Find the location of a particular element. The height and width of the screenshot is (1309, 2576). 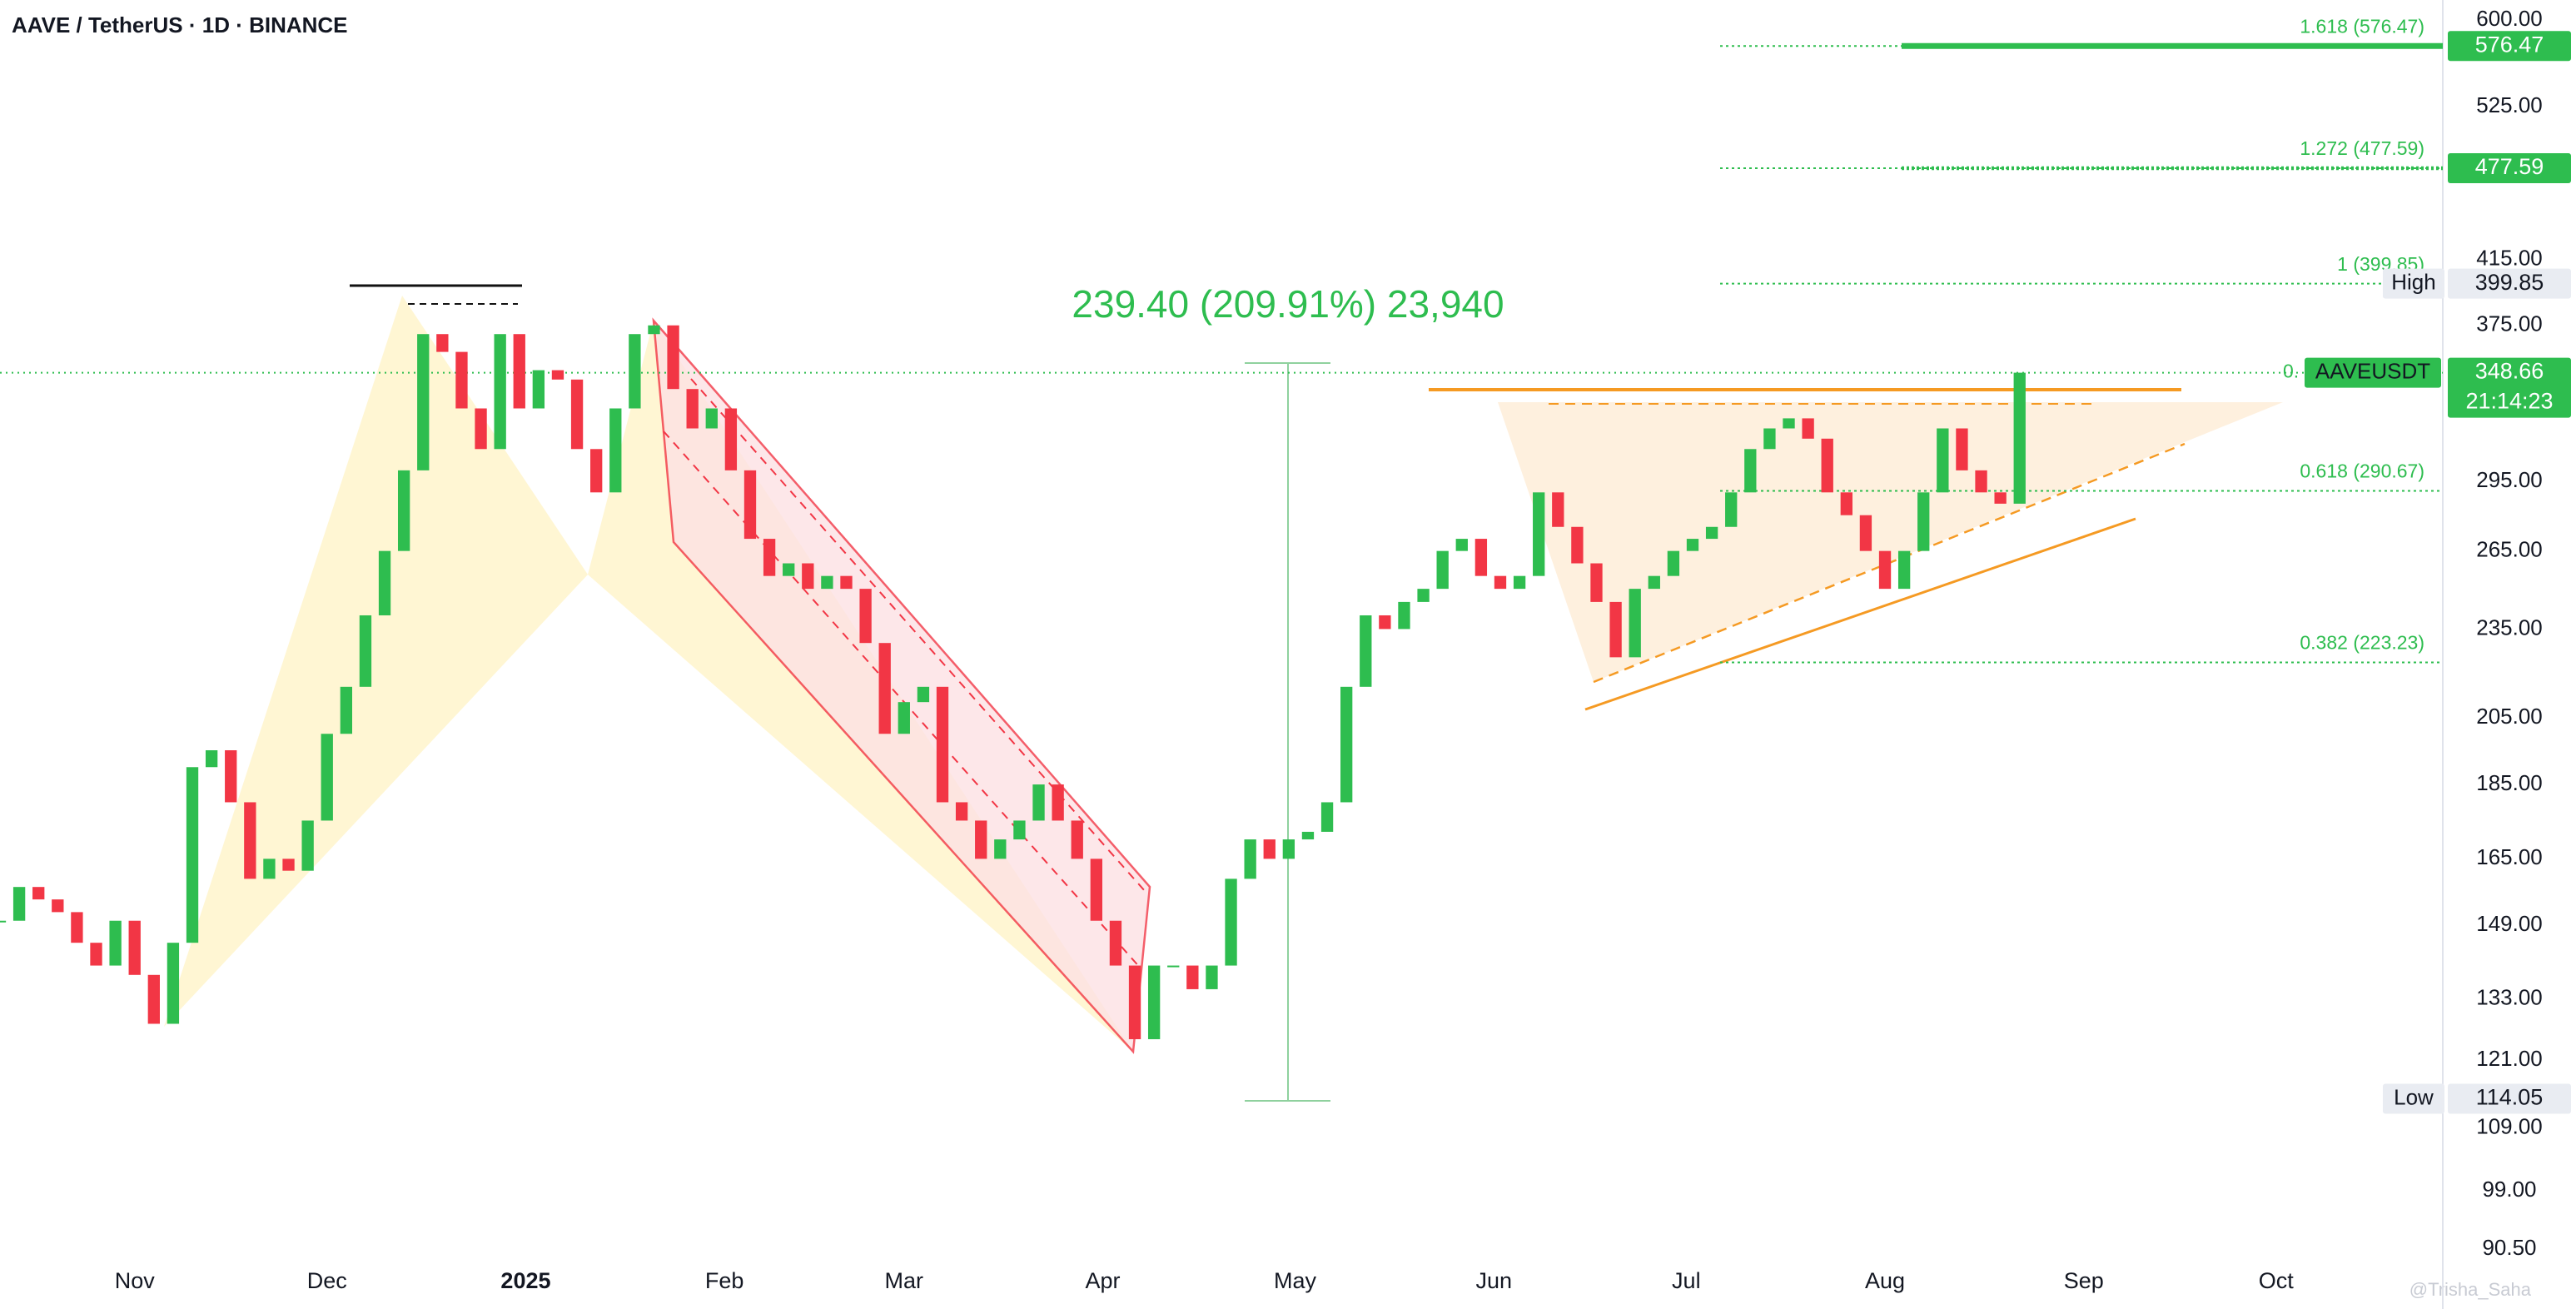

x-tick-label: Jun is located at coordinates (1494, 1281).